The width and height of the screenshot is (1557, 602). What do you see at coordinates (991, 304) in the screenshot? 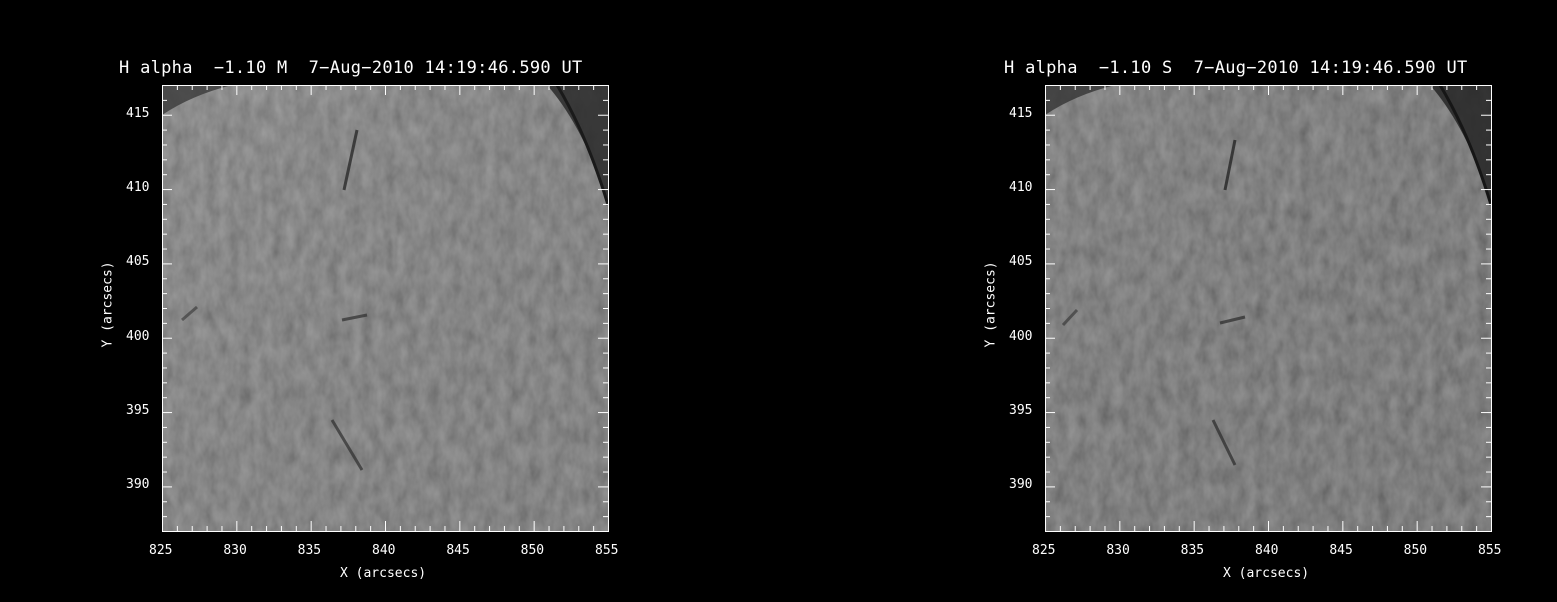
I see `y-axis-label: Y (arcsecs)` at bounding box center [991, 304].